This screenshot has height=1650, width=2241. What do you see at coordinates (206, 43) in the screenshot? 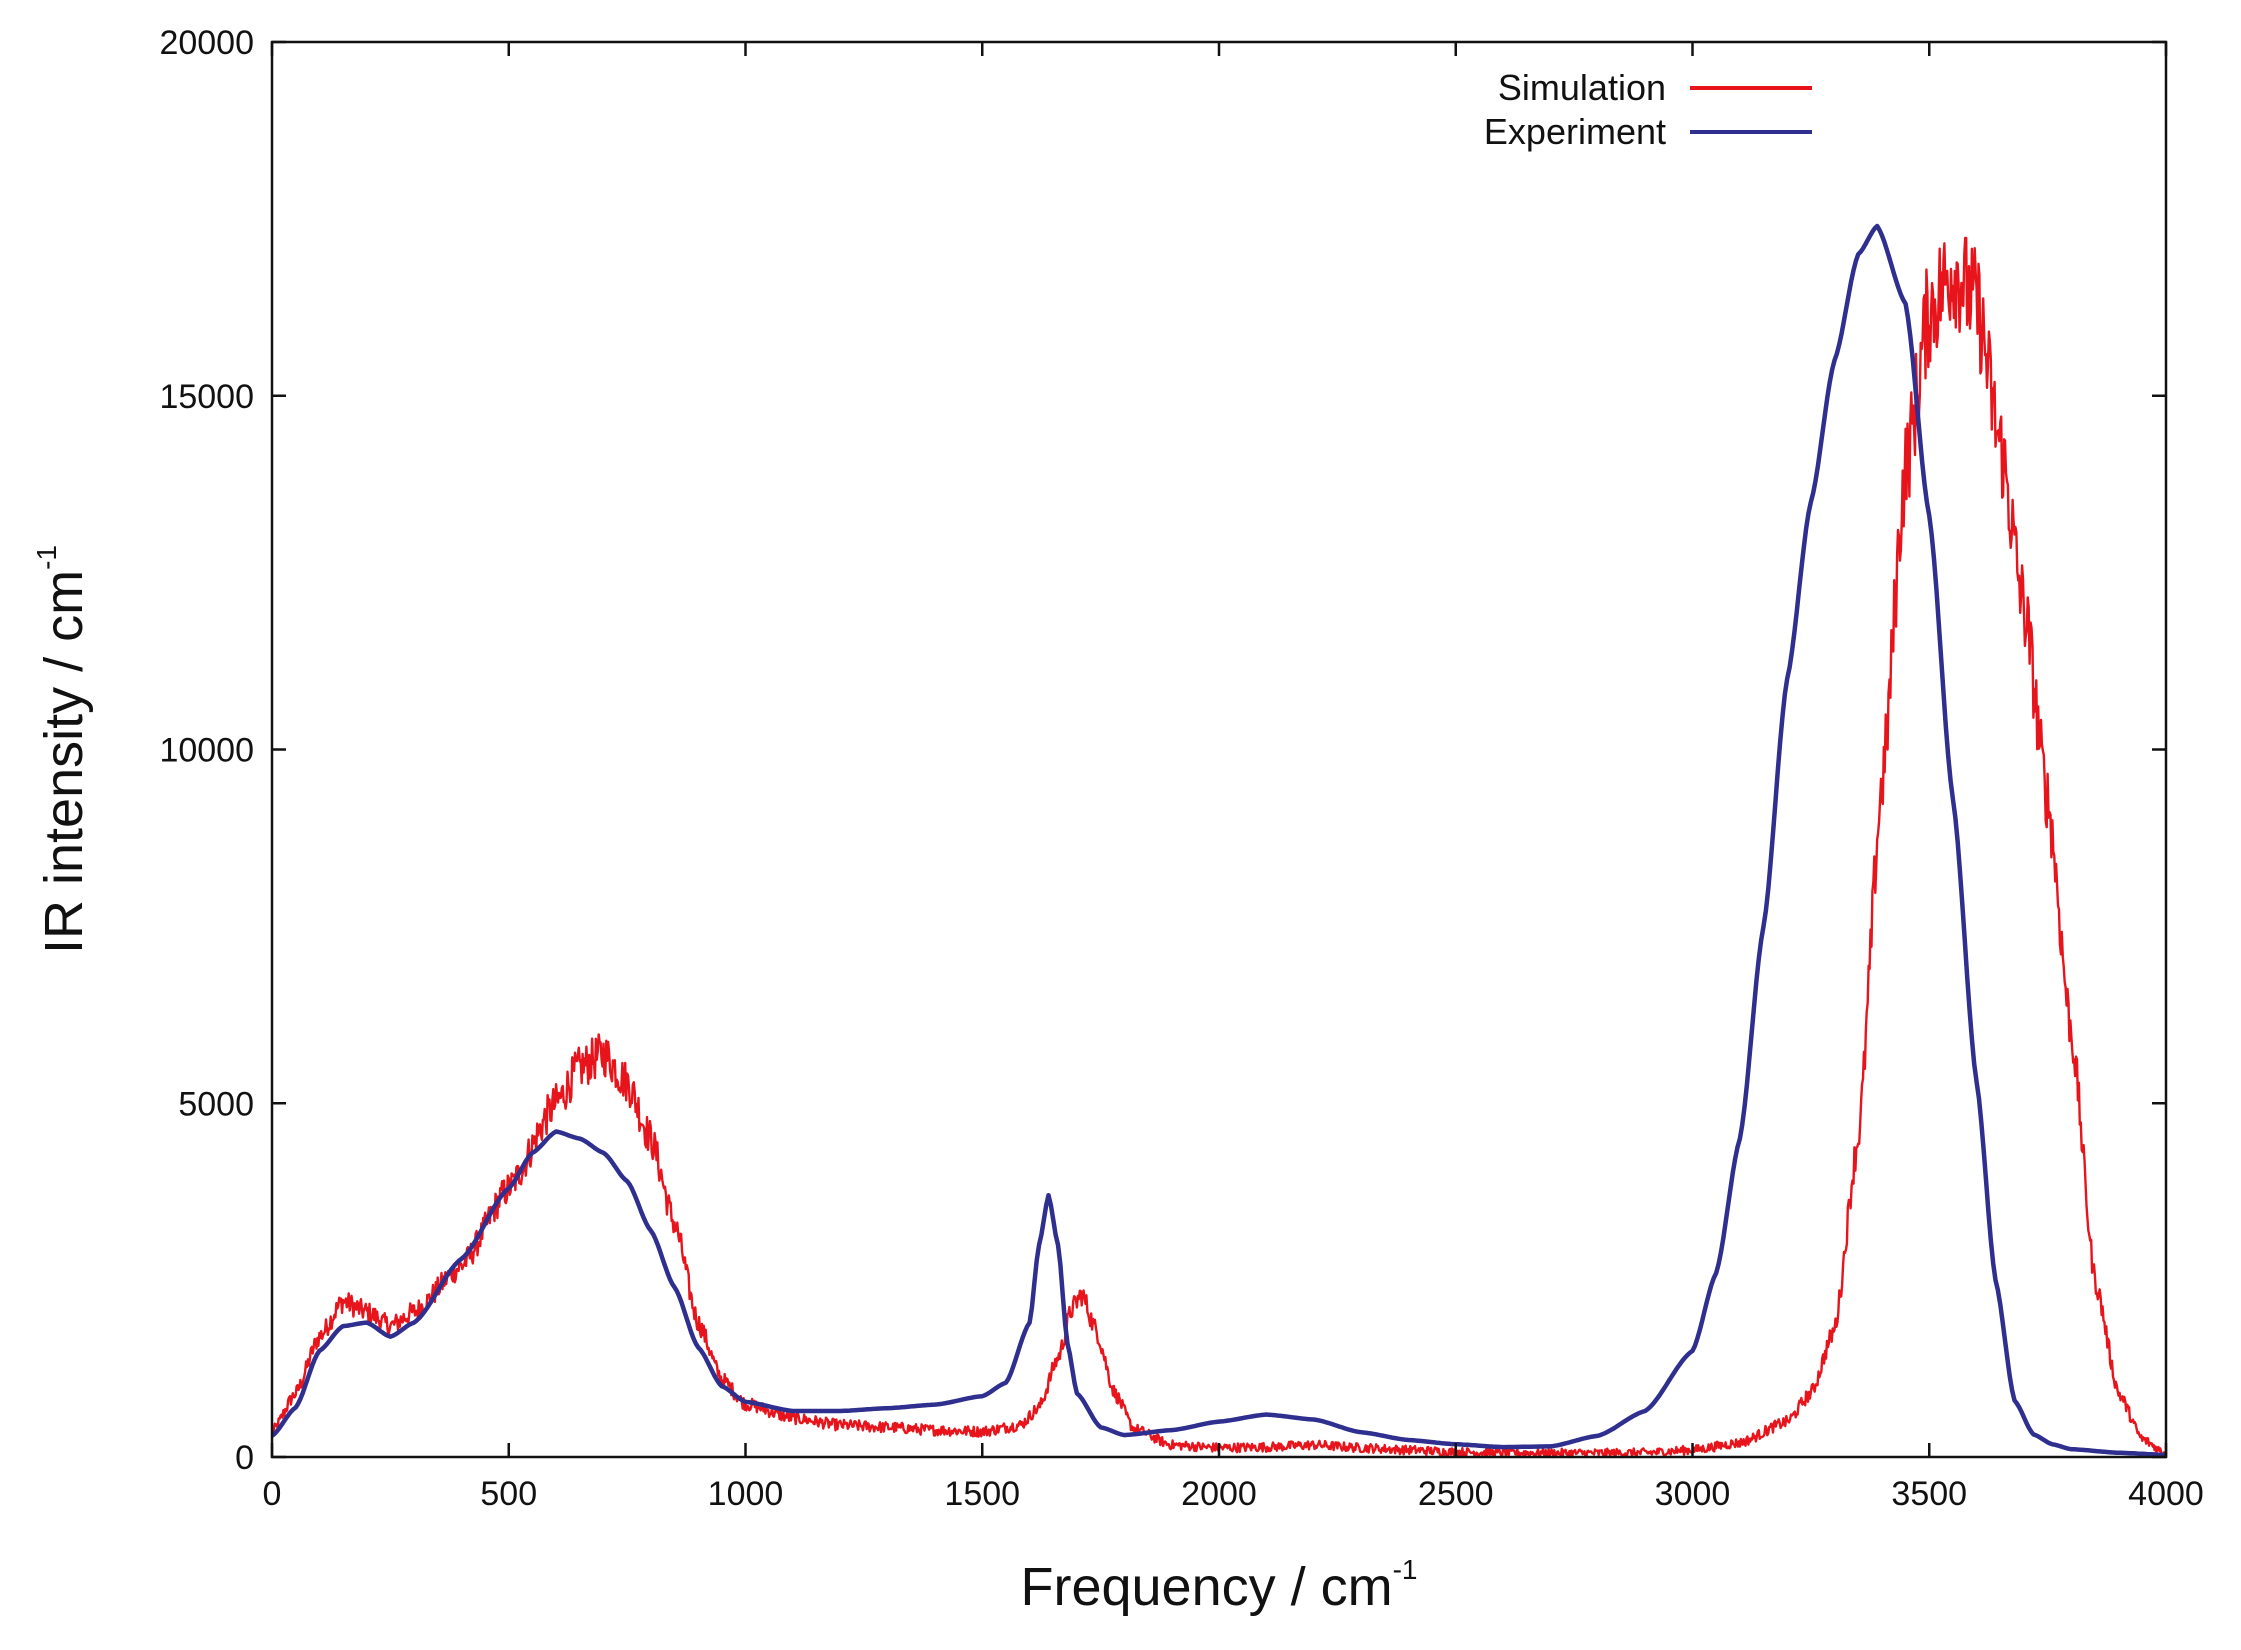
I see `y-tick-label: 20000` at bounding box center [206, 43].